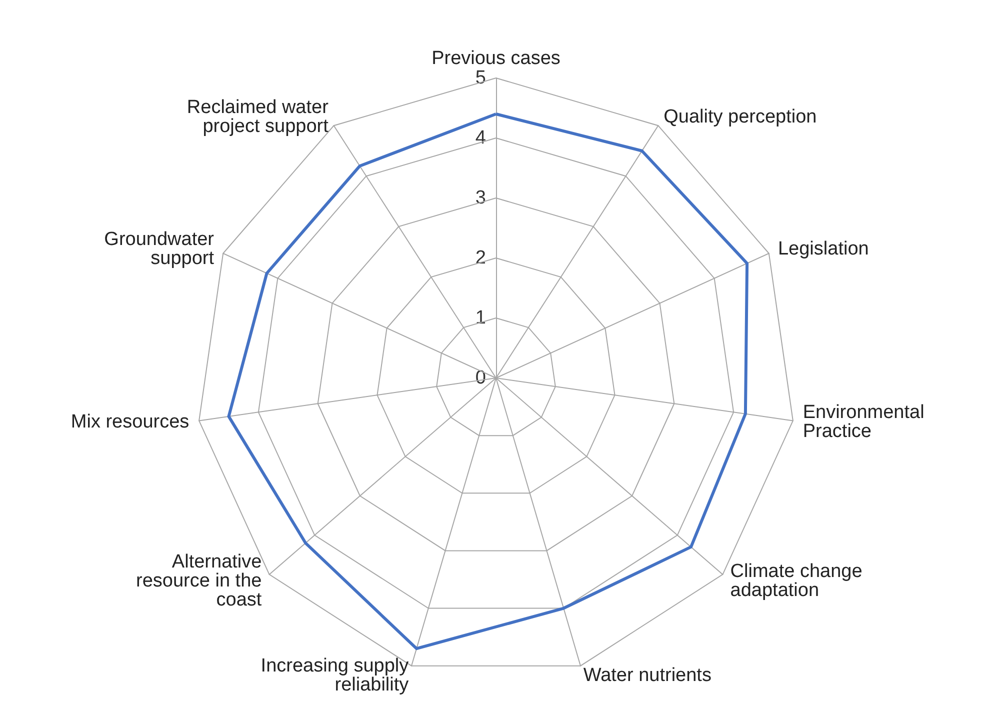 This screenshot has height=726, width=990. I want to click on spoke-label: Reclaimed water project support, so click(258, 117).